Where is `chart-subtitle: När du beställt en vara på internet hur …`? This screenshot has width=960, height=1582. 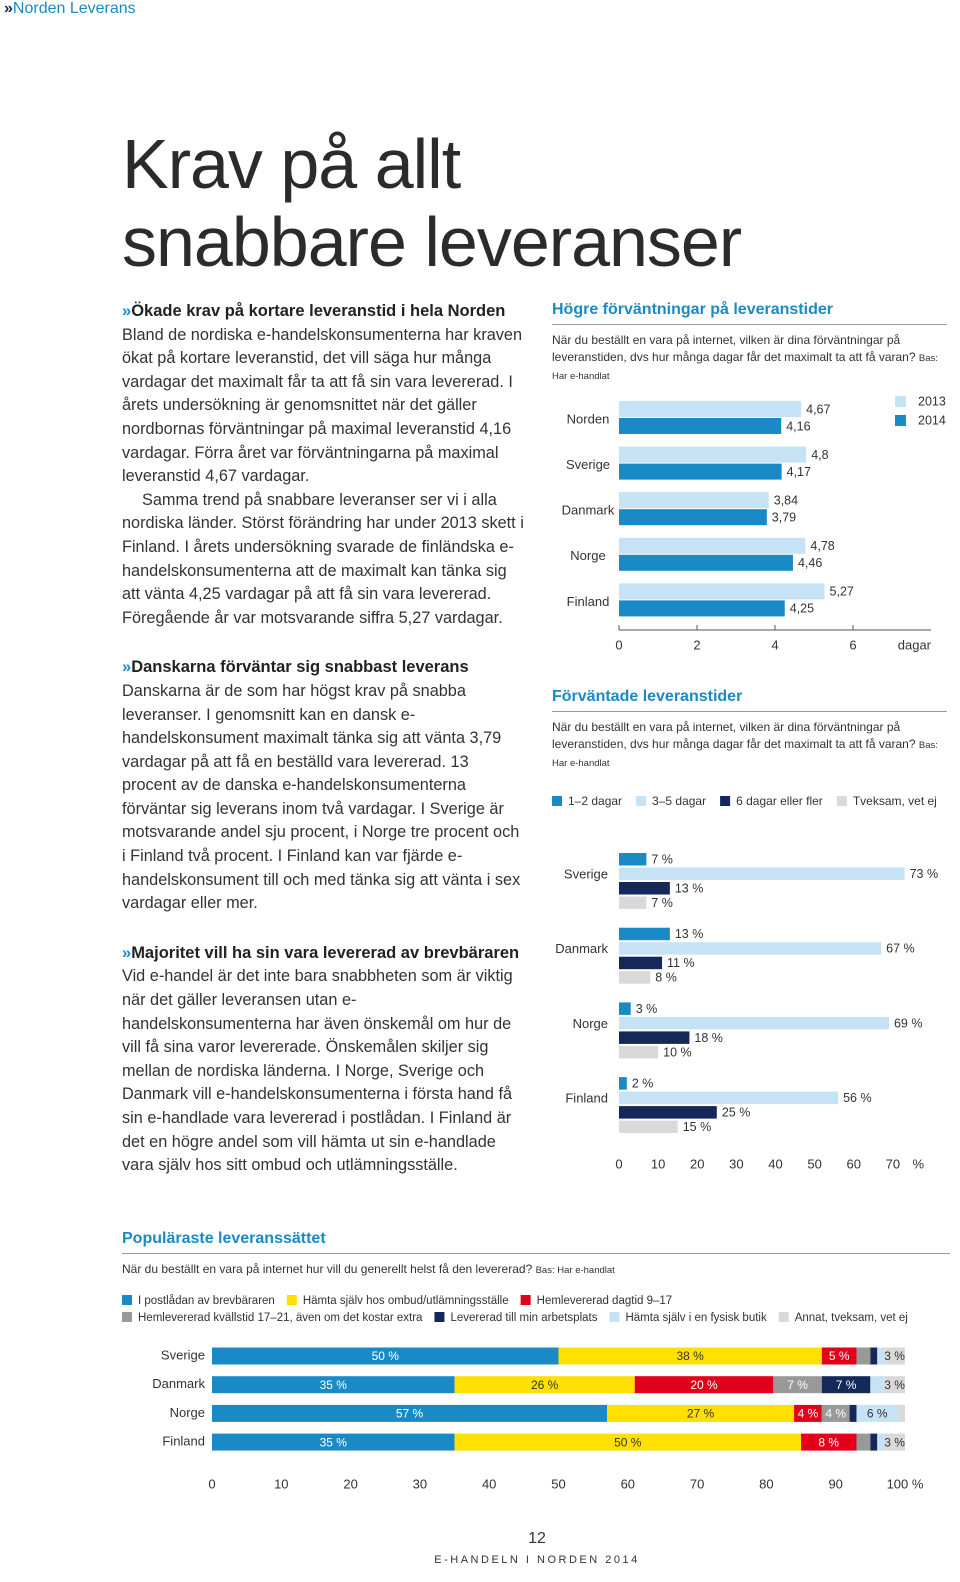
chart-subtitle: När du beställt en vara på internet hur … is located at coordinates (536, 1270).